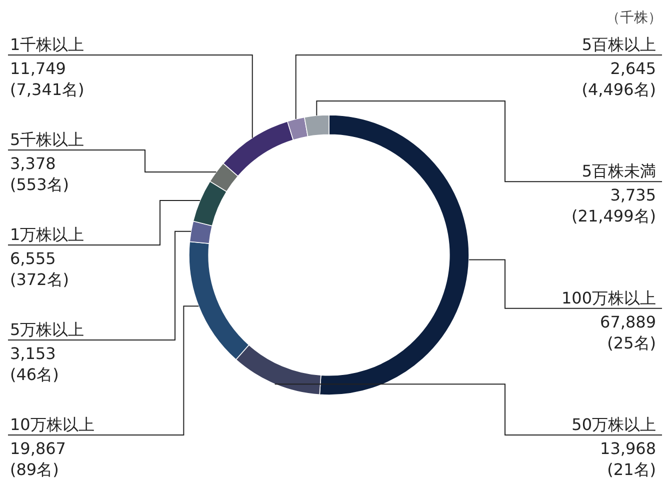 The height and width of the screenshot is (499, 670). Describe the element at coordinates (38, 459) in the screenshot. I see `data-label: 19,867 (89名)` at that location.